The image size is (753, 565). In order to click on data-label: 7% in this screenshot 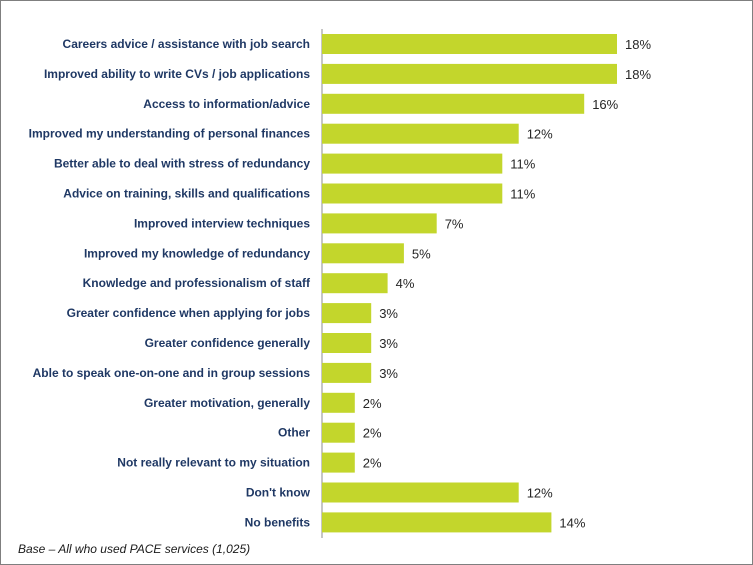, I will do `click(454, 223)`.